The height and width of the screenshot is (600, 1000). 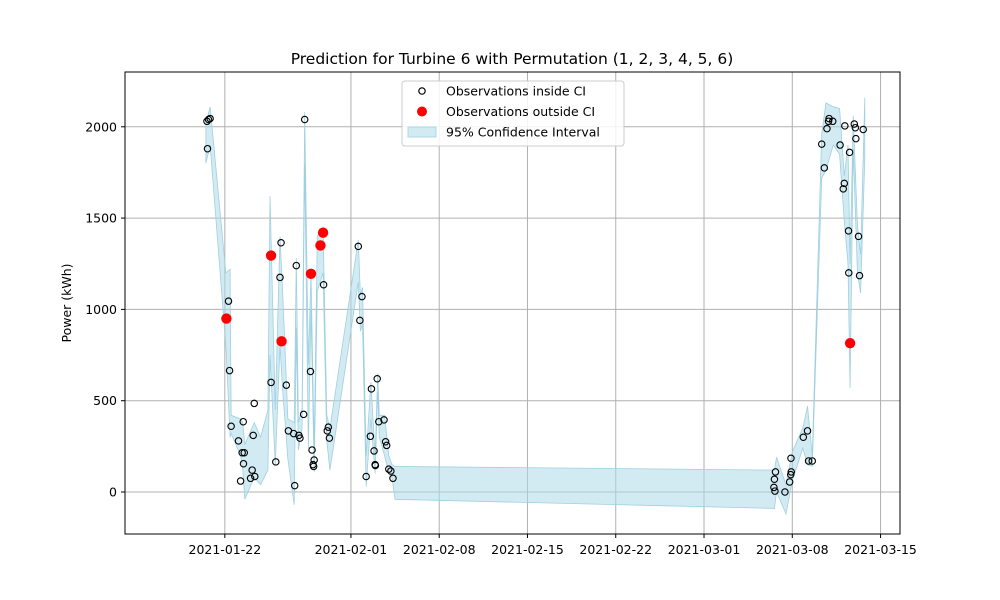 What do you see at coordinates (792, 549) in the screenshot?
I see `x-tick-label: 2021-03-08` at bounding box center [792, 549].